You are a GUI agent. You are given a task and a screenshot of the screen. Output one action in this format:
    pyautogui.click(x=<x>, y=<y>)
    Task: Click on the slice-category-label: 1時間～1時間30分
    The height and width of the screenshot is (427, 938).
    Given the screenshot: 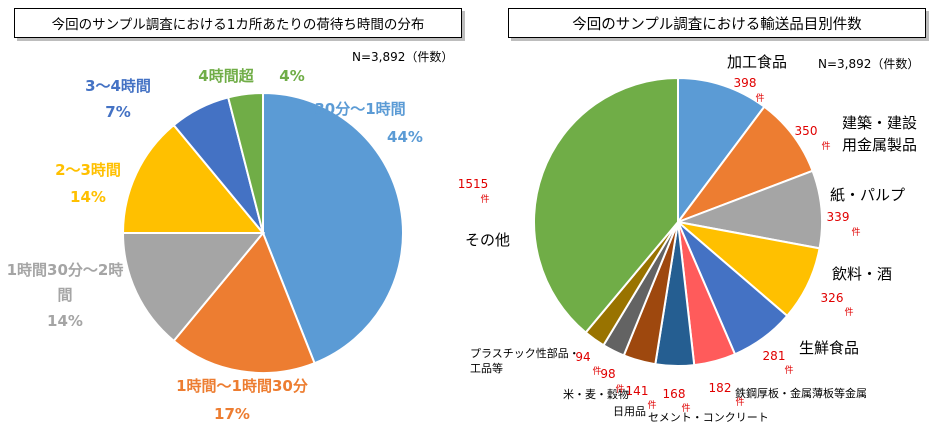 What is the action you would take?
    pyautogui.click(x=242, y=386)
    